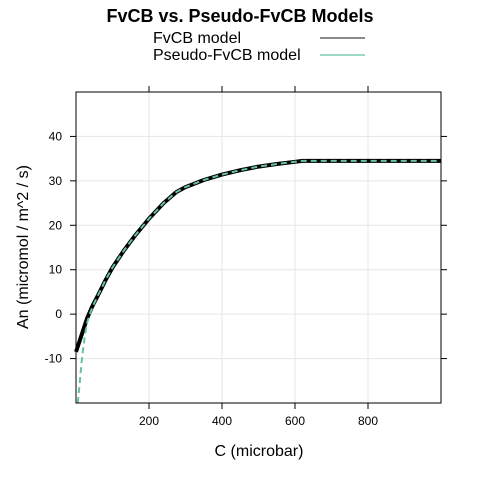 This screenshot has width=480, height=480. Describe the element at coordinates (149, 421) in the screenshot. I see `x-tick-label: 200` at that location.